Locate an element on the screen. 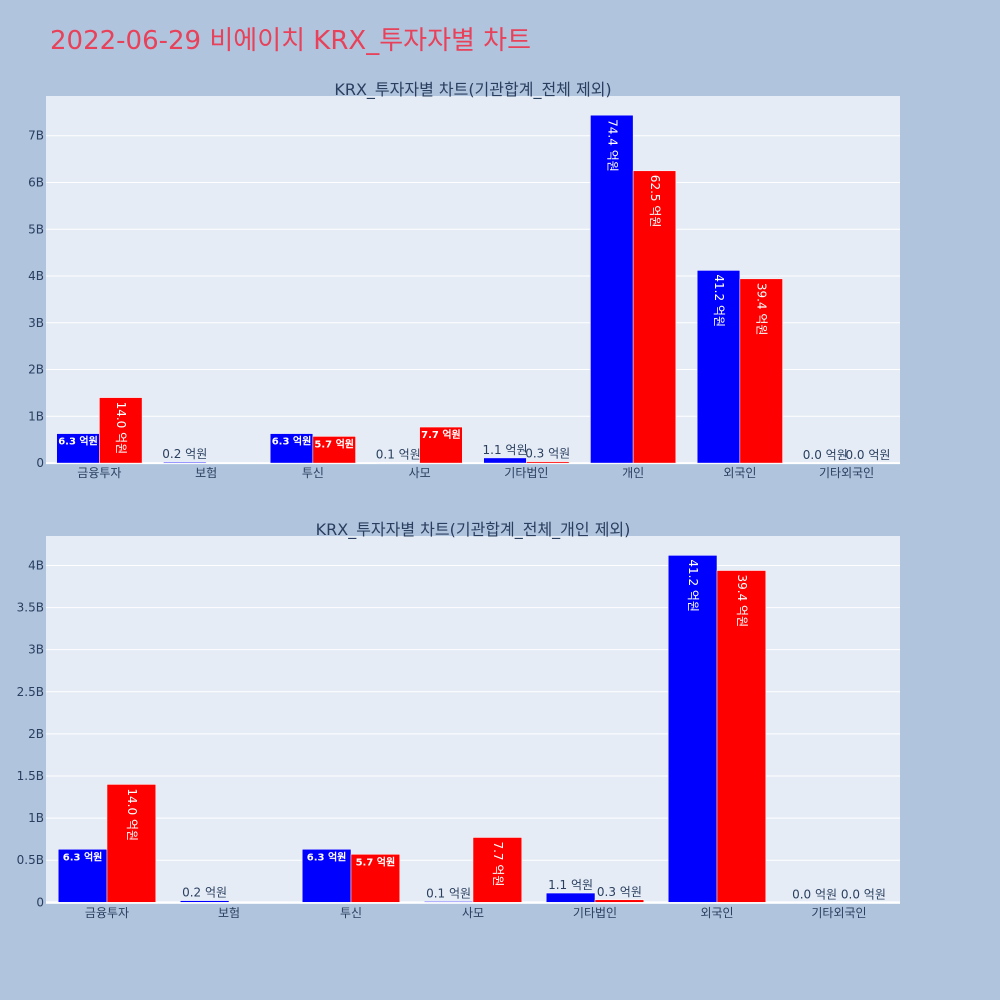 The height and width of the screenshot is (1000, 1000). y-tick-label: 0.5B is located at coordinates (30, 860).